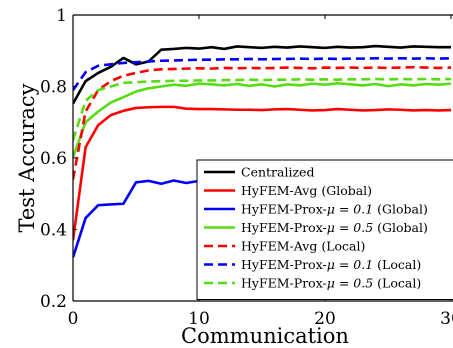  Describe the element at coordinates (325, 319) in the screenshot. I see `x-tick-label: 20` at that location.